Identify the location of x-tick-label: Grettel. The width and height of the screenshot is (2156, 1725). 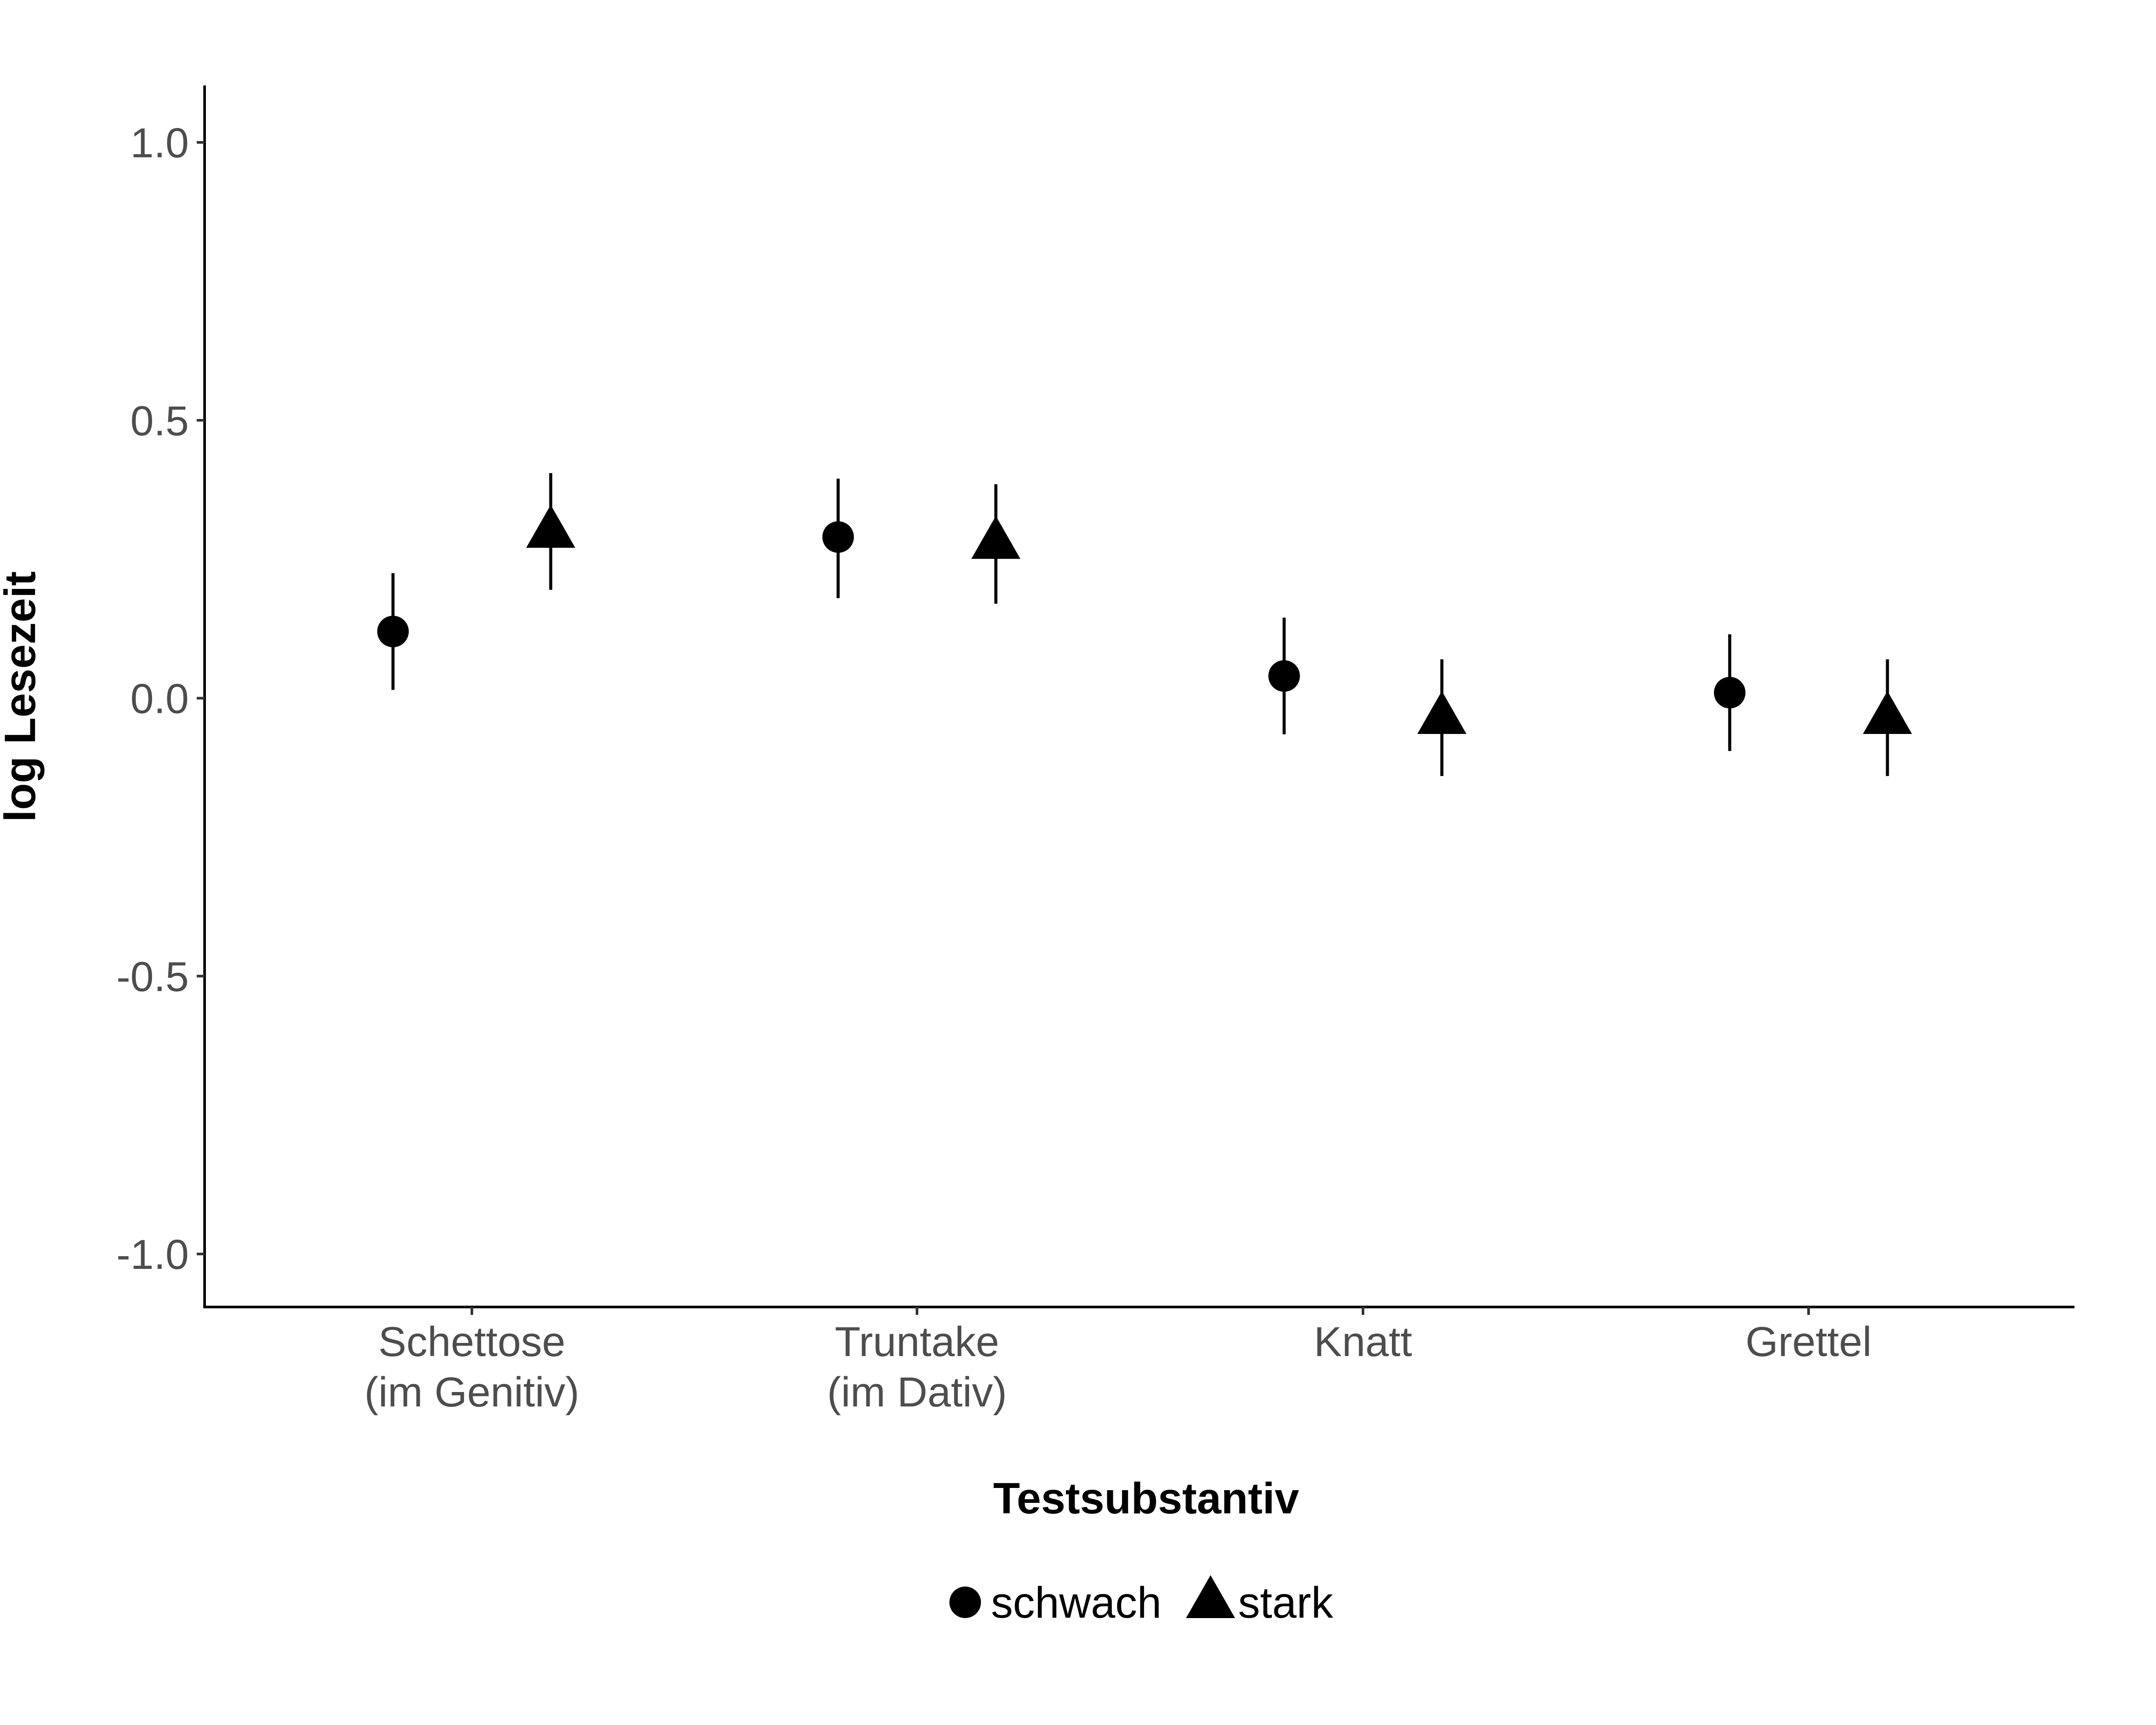
(1808, 1341).